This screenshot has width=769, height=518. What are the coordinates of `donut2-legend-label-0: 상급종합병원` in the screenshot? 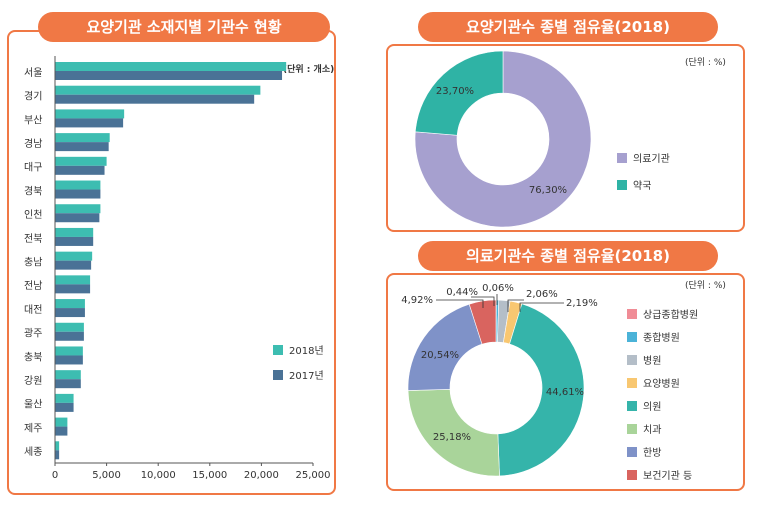 It's located at (671, 315).